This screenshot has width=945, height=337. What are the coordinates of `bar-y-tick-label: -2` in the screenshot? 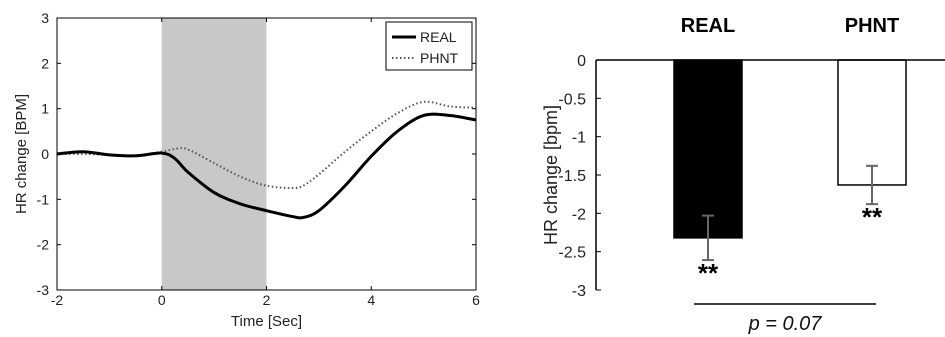 It's located at (579, 214).